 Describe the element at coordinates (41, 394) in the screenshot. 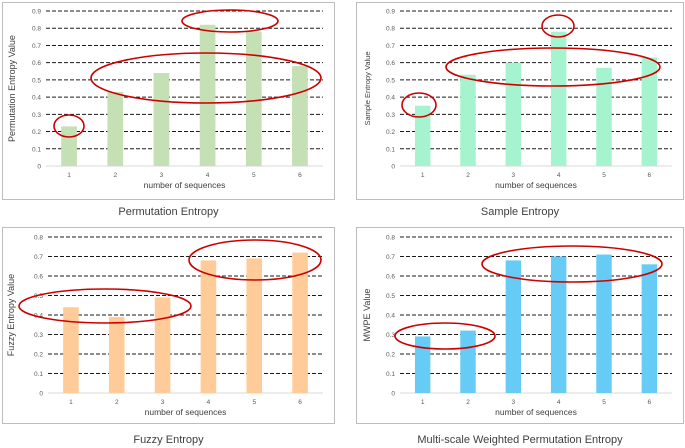

I see `y-tick-label-fuzzy: 0` at that location.